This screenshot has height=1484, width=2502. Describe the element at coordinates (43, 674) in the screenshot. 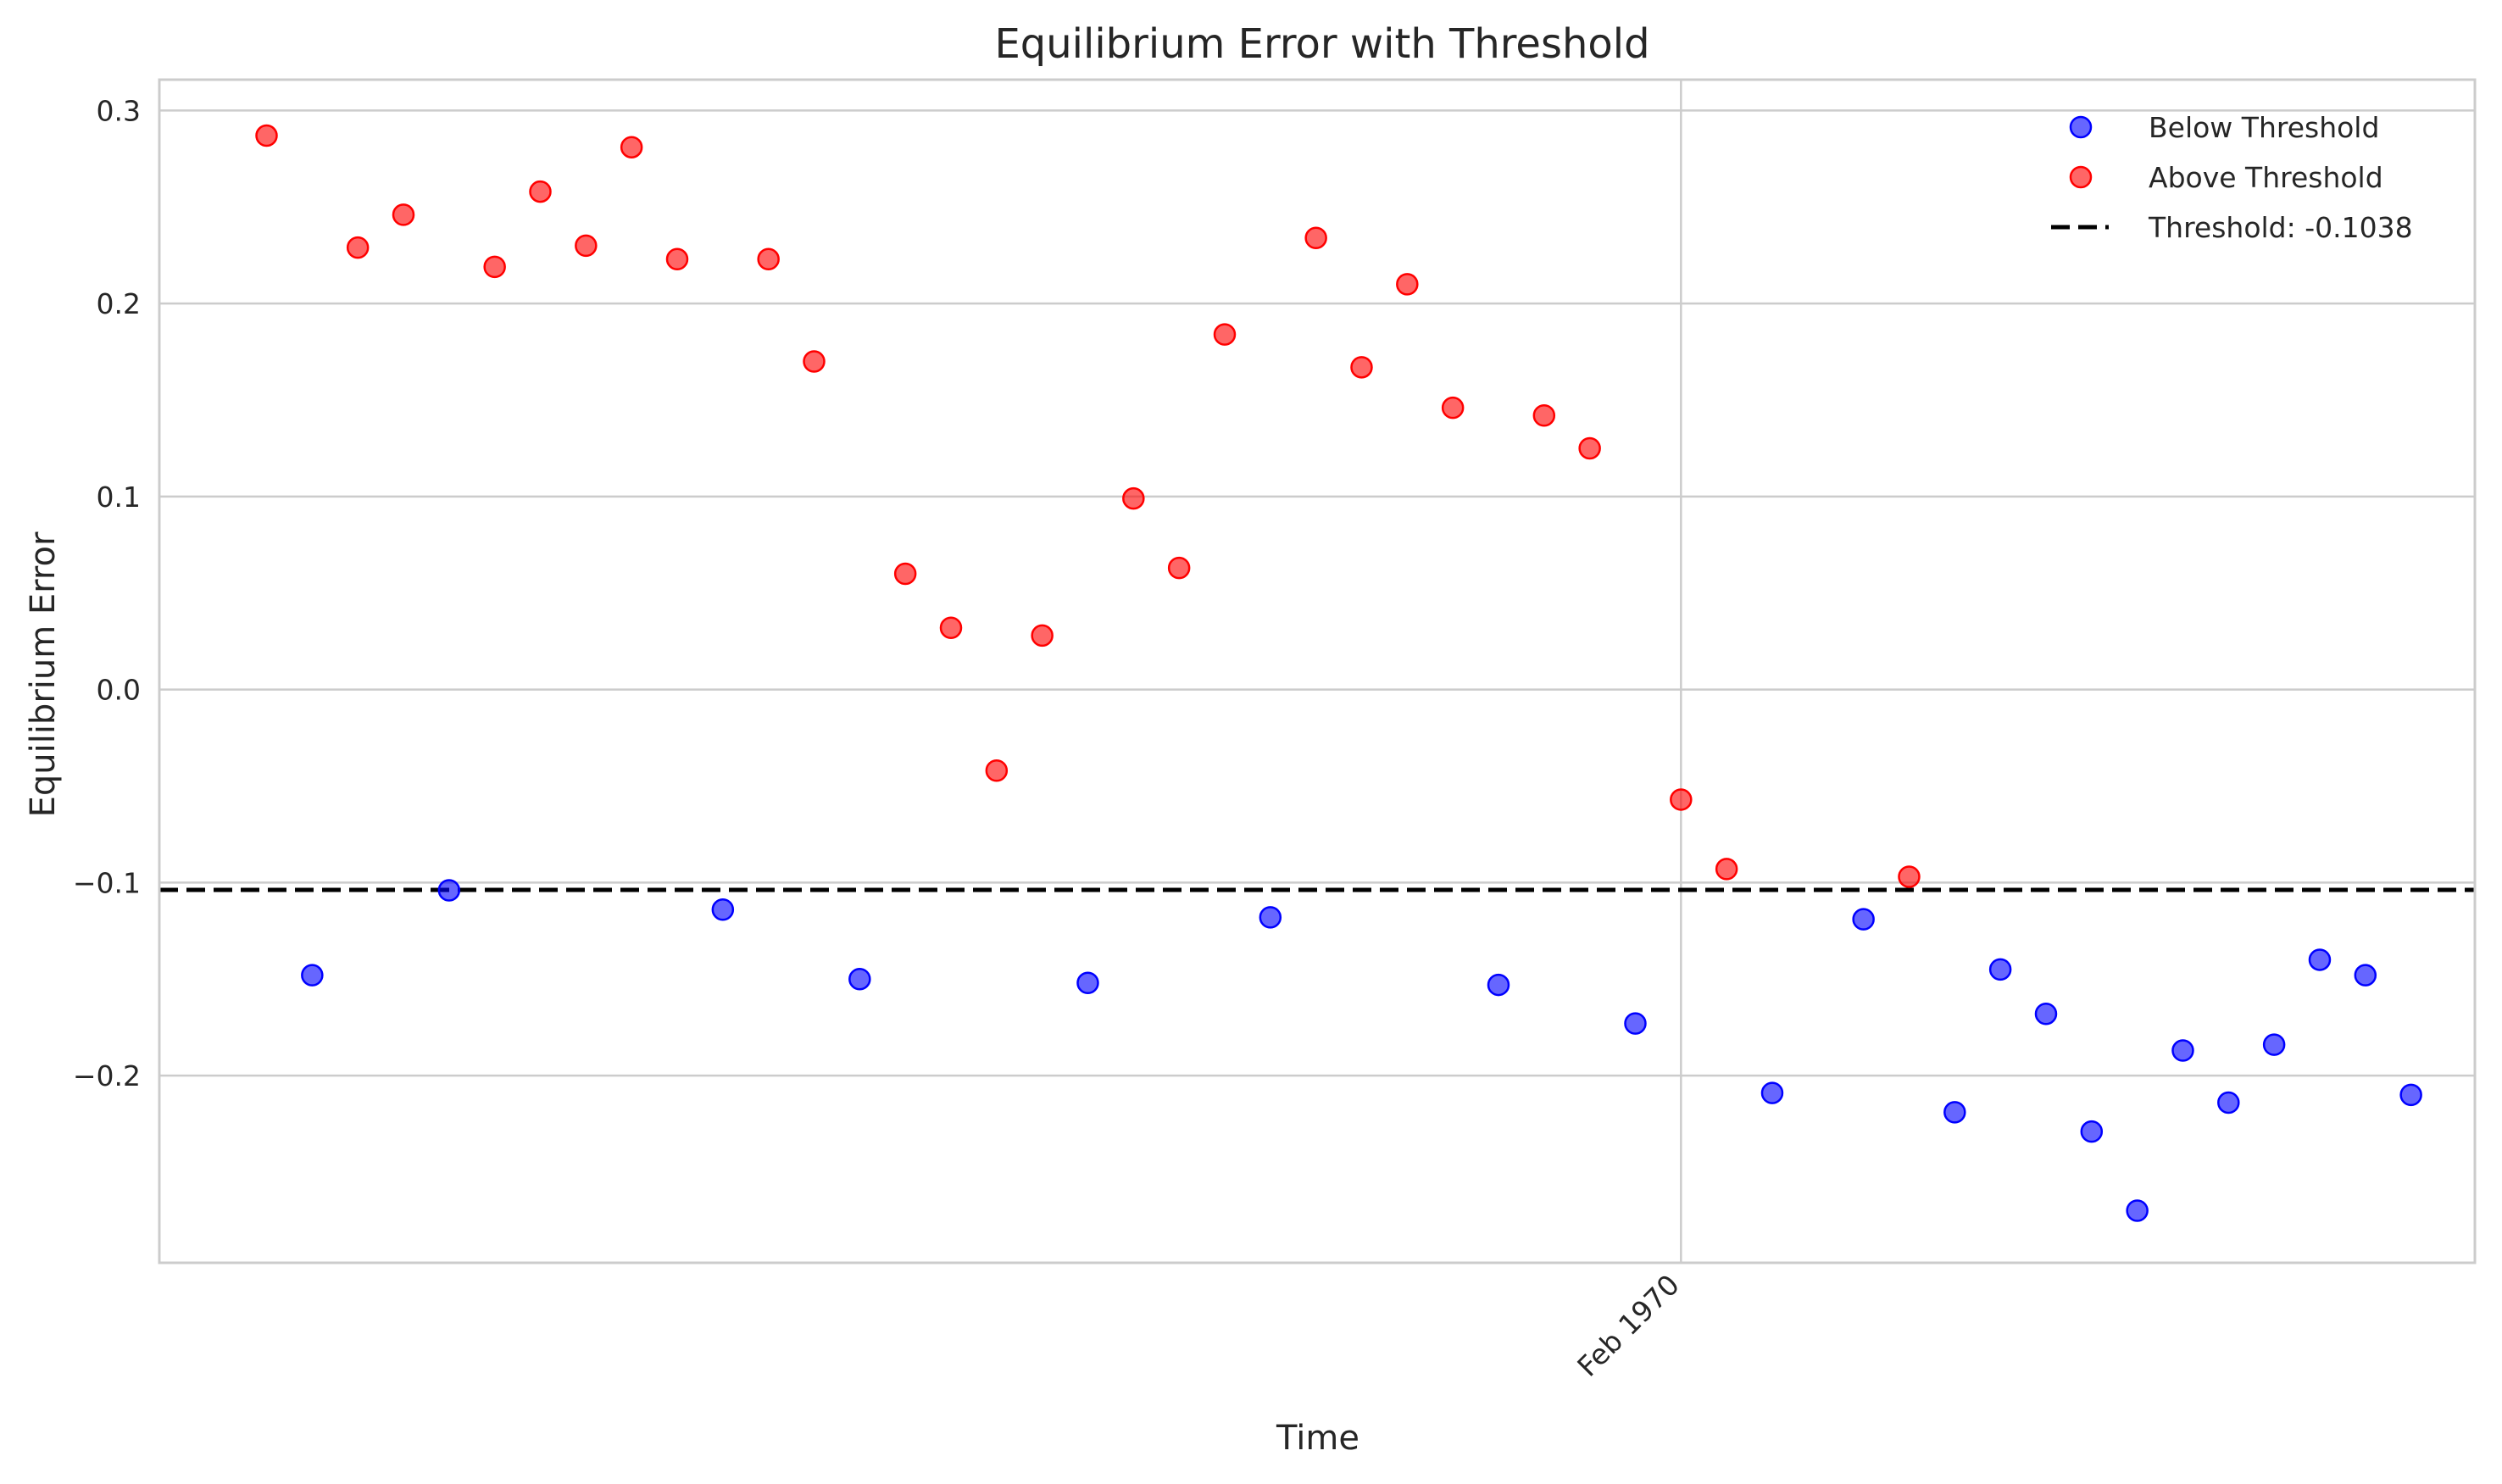

I see `y-axis-label: Equilibrium Error` at that location.